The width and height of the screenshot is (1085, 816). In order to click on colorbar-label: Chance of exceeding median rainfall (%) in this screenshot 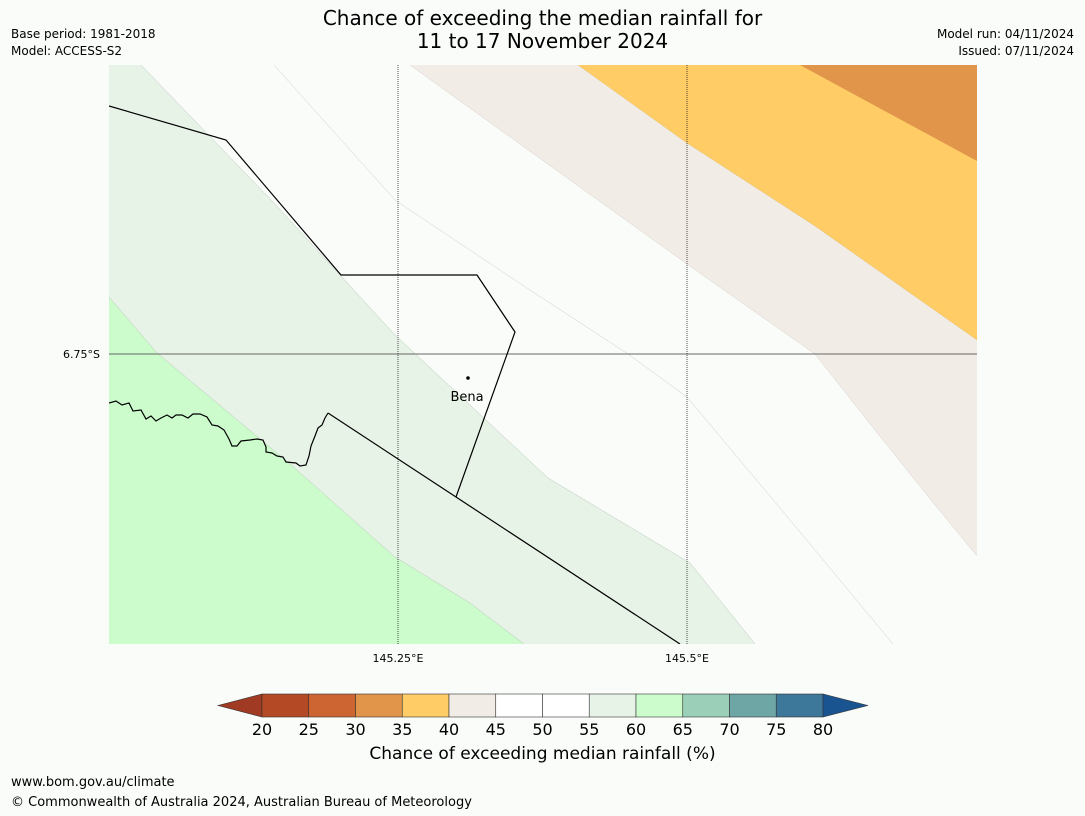, I will do `click(542, 754)`.